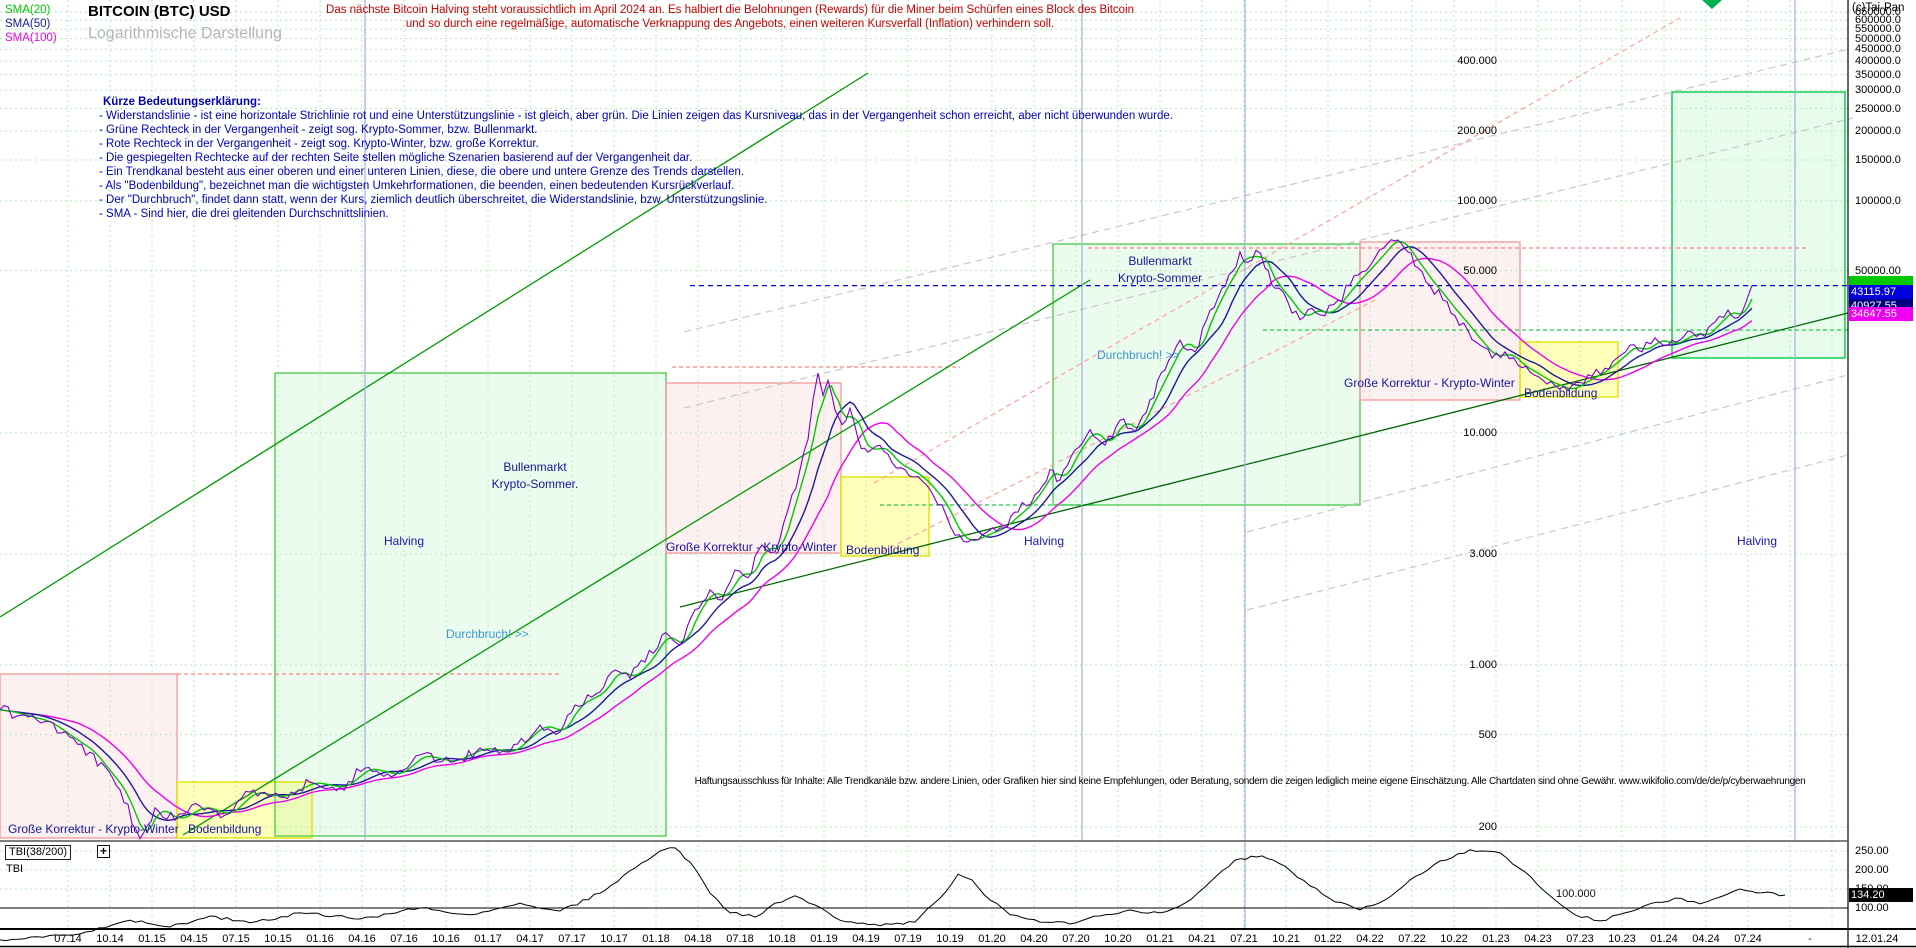  Describe the element at coordinates (38, 852) in the screenshot. I see `tbi-indicator-box: TBI(38/200)` at that location.